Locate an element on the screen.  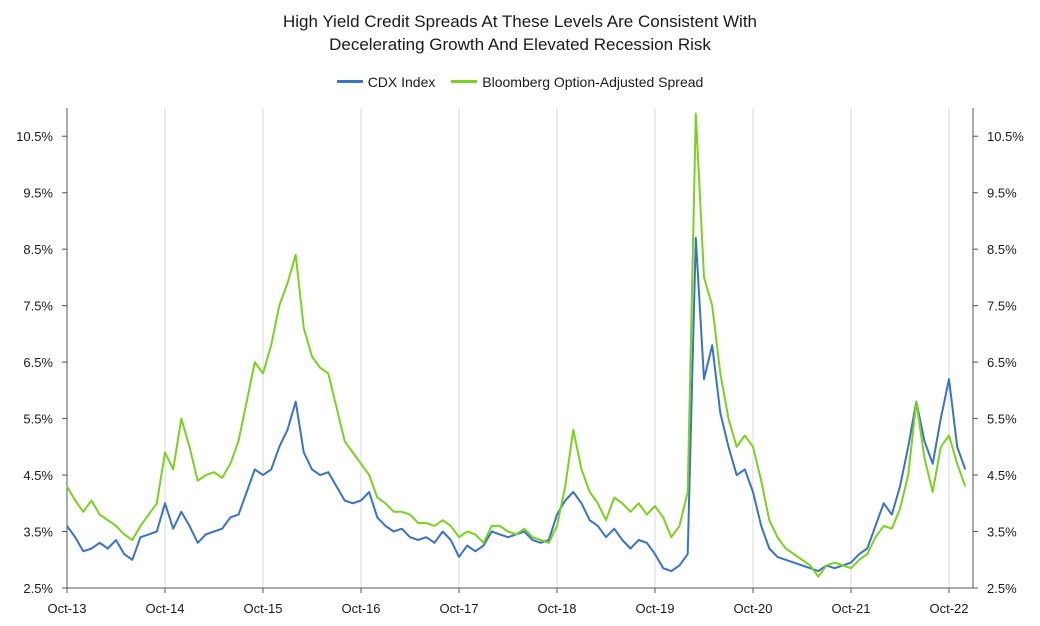
y-tick-label-right: 8.5% is located at coordinates (1002, 249).